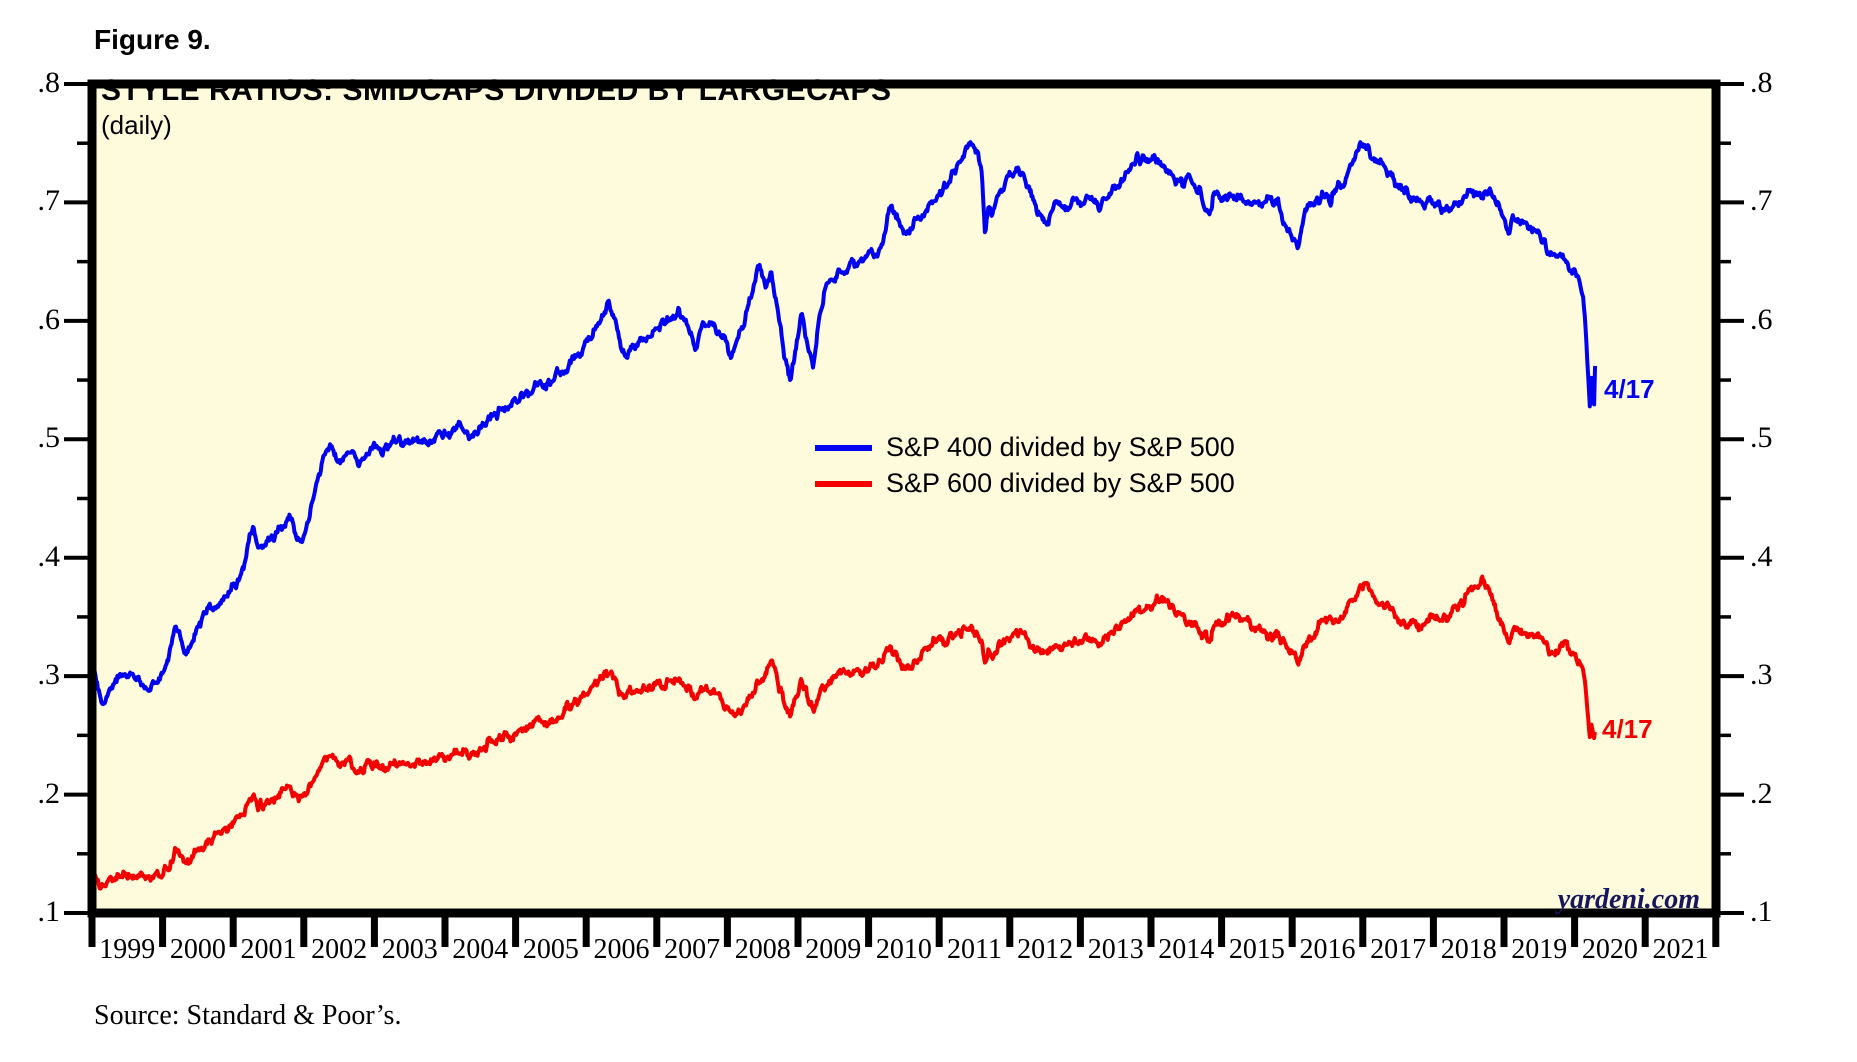 The image size is (1857, 1062). I want to click on y-axis-label-right-.6: .6, so click(1761, 319).